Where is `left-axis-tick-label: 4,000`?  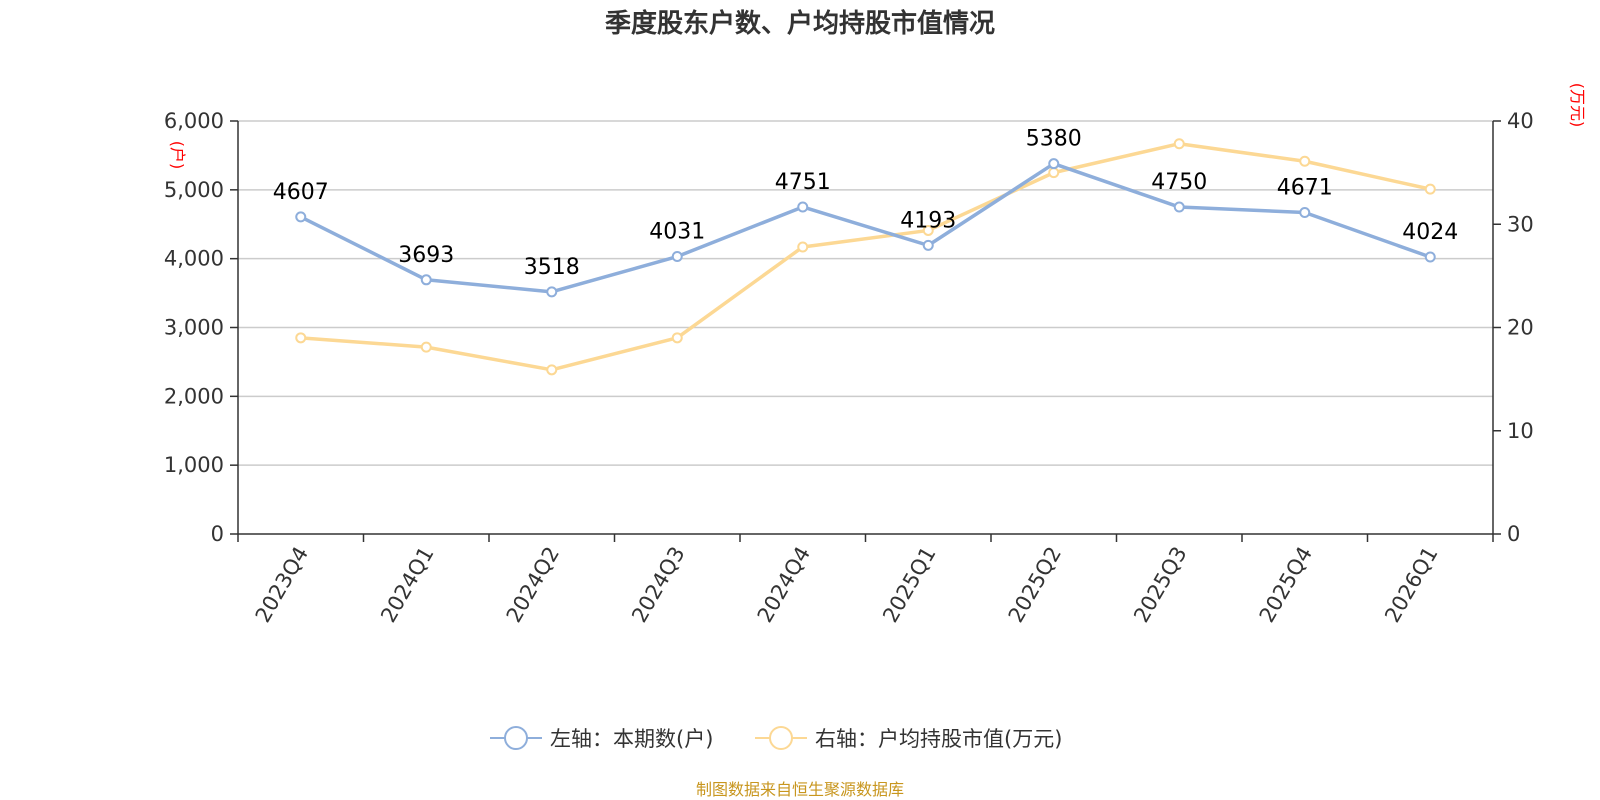
left-axis-tick-label: 4,000 is located at coordinates (194, 259).